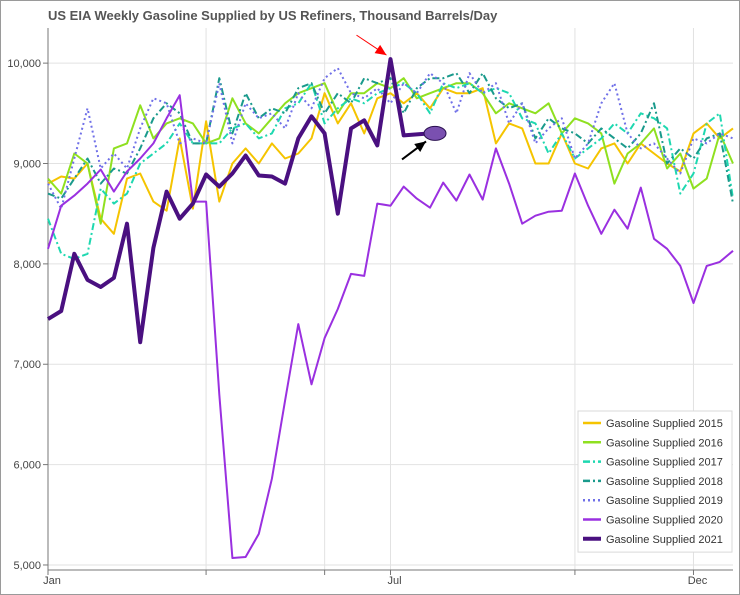 The image size is (740, 595). Describe the element at coordinates (420, 146) in the screenshot. I see `black-arrow-head` at that location.